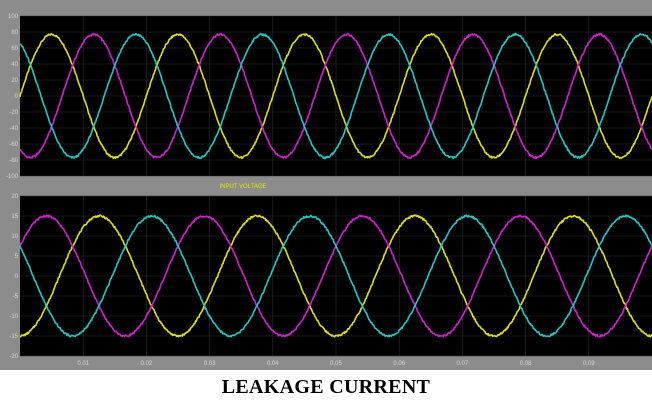 Image resolution: width=652 pixels, height=404 pixels. What do you see at coordinates (13, 161) in the screenshot?
I see `y-tick-label: -80` at bounding box center [13, 161].